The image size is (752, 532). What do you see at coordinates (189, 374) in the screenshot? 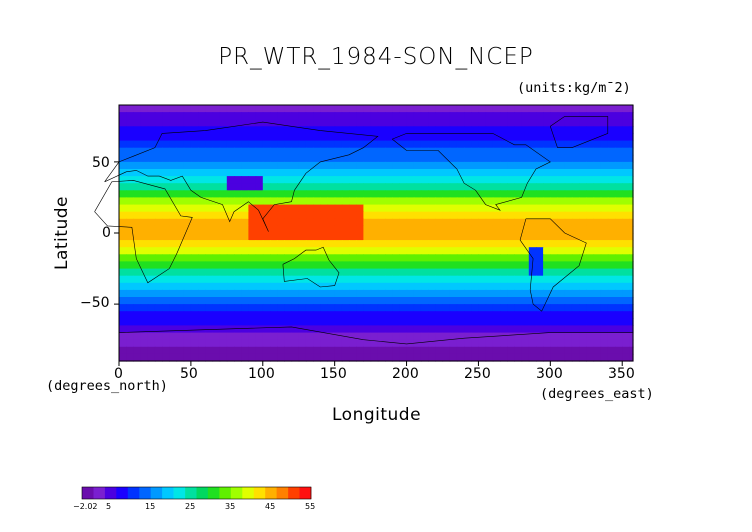
I see `x-tick-50: 50` at bounding box center [189, 374].